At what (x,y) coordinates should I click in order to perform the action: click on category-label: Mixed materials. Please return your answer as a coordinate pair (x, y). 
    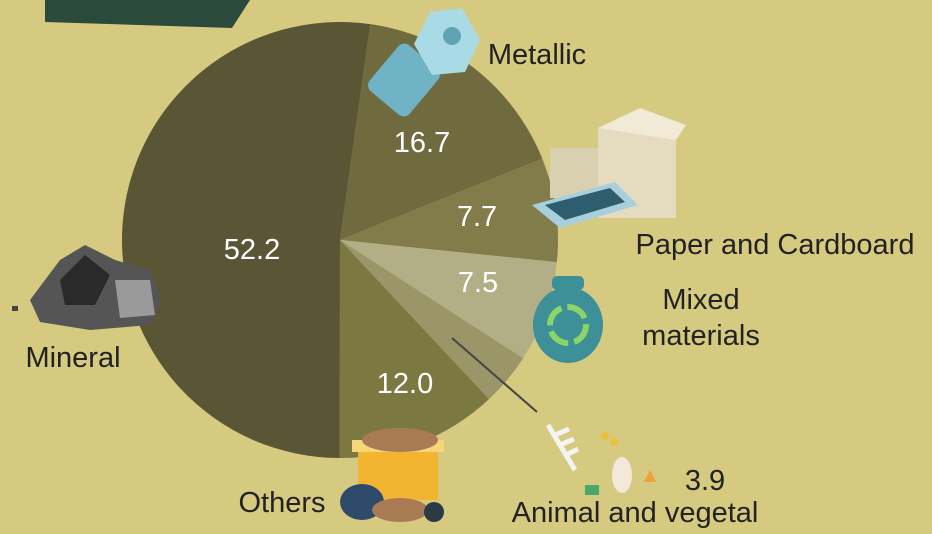
    Looking at the image, I should click on (701, 318).